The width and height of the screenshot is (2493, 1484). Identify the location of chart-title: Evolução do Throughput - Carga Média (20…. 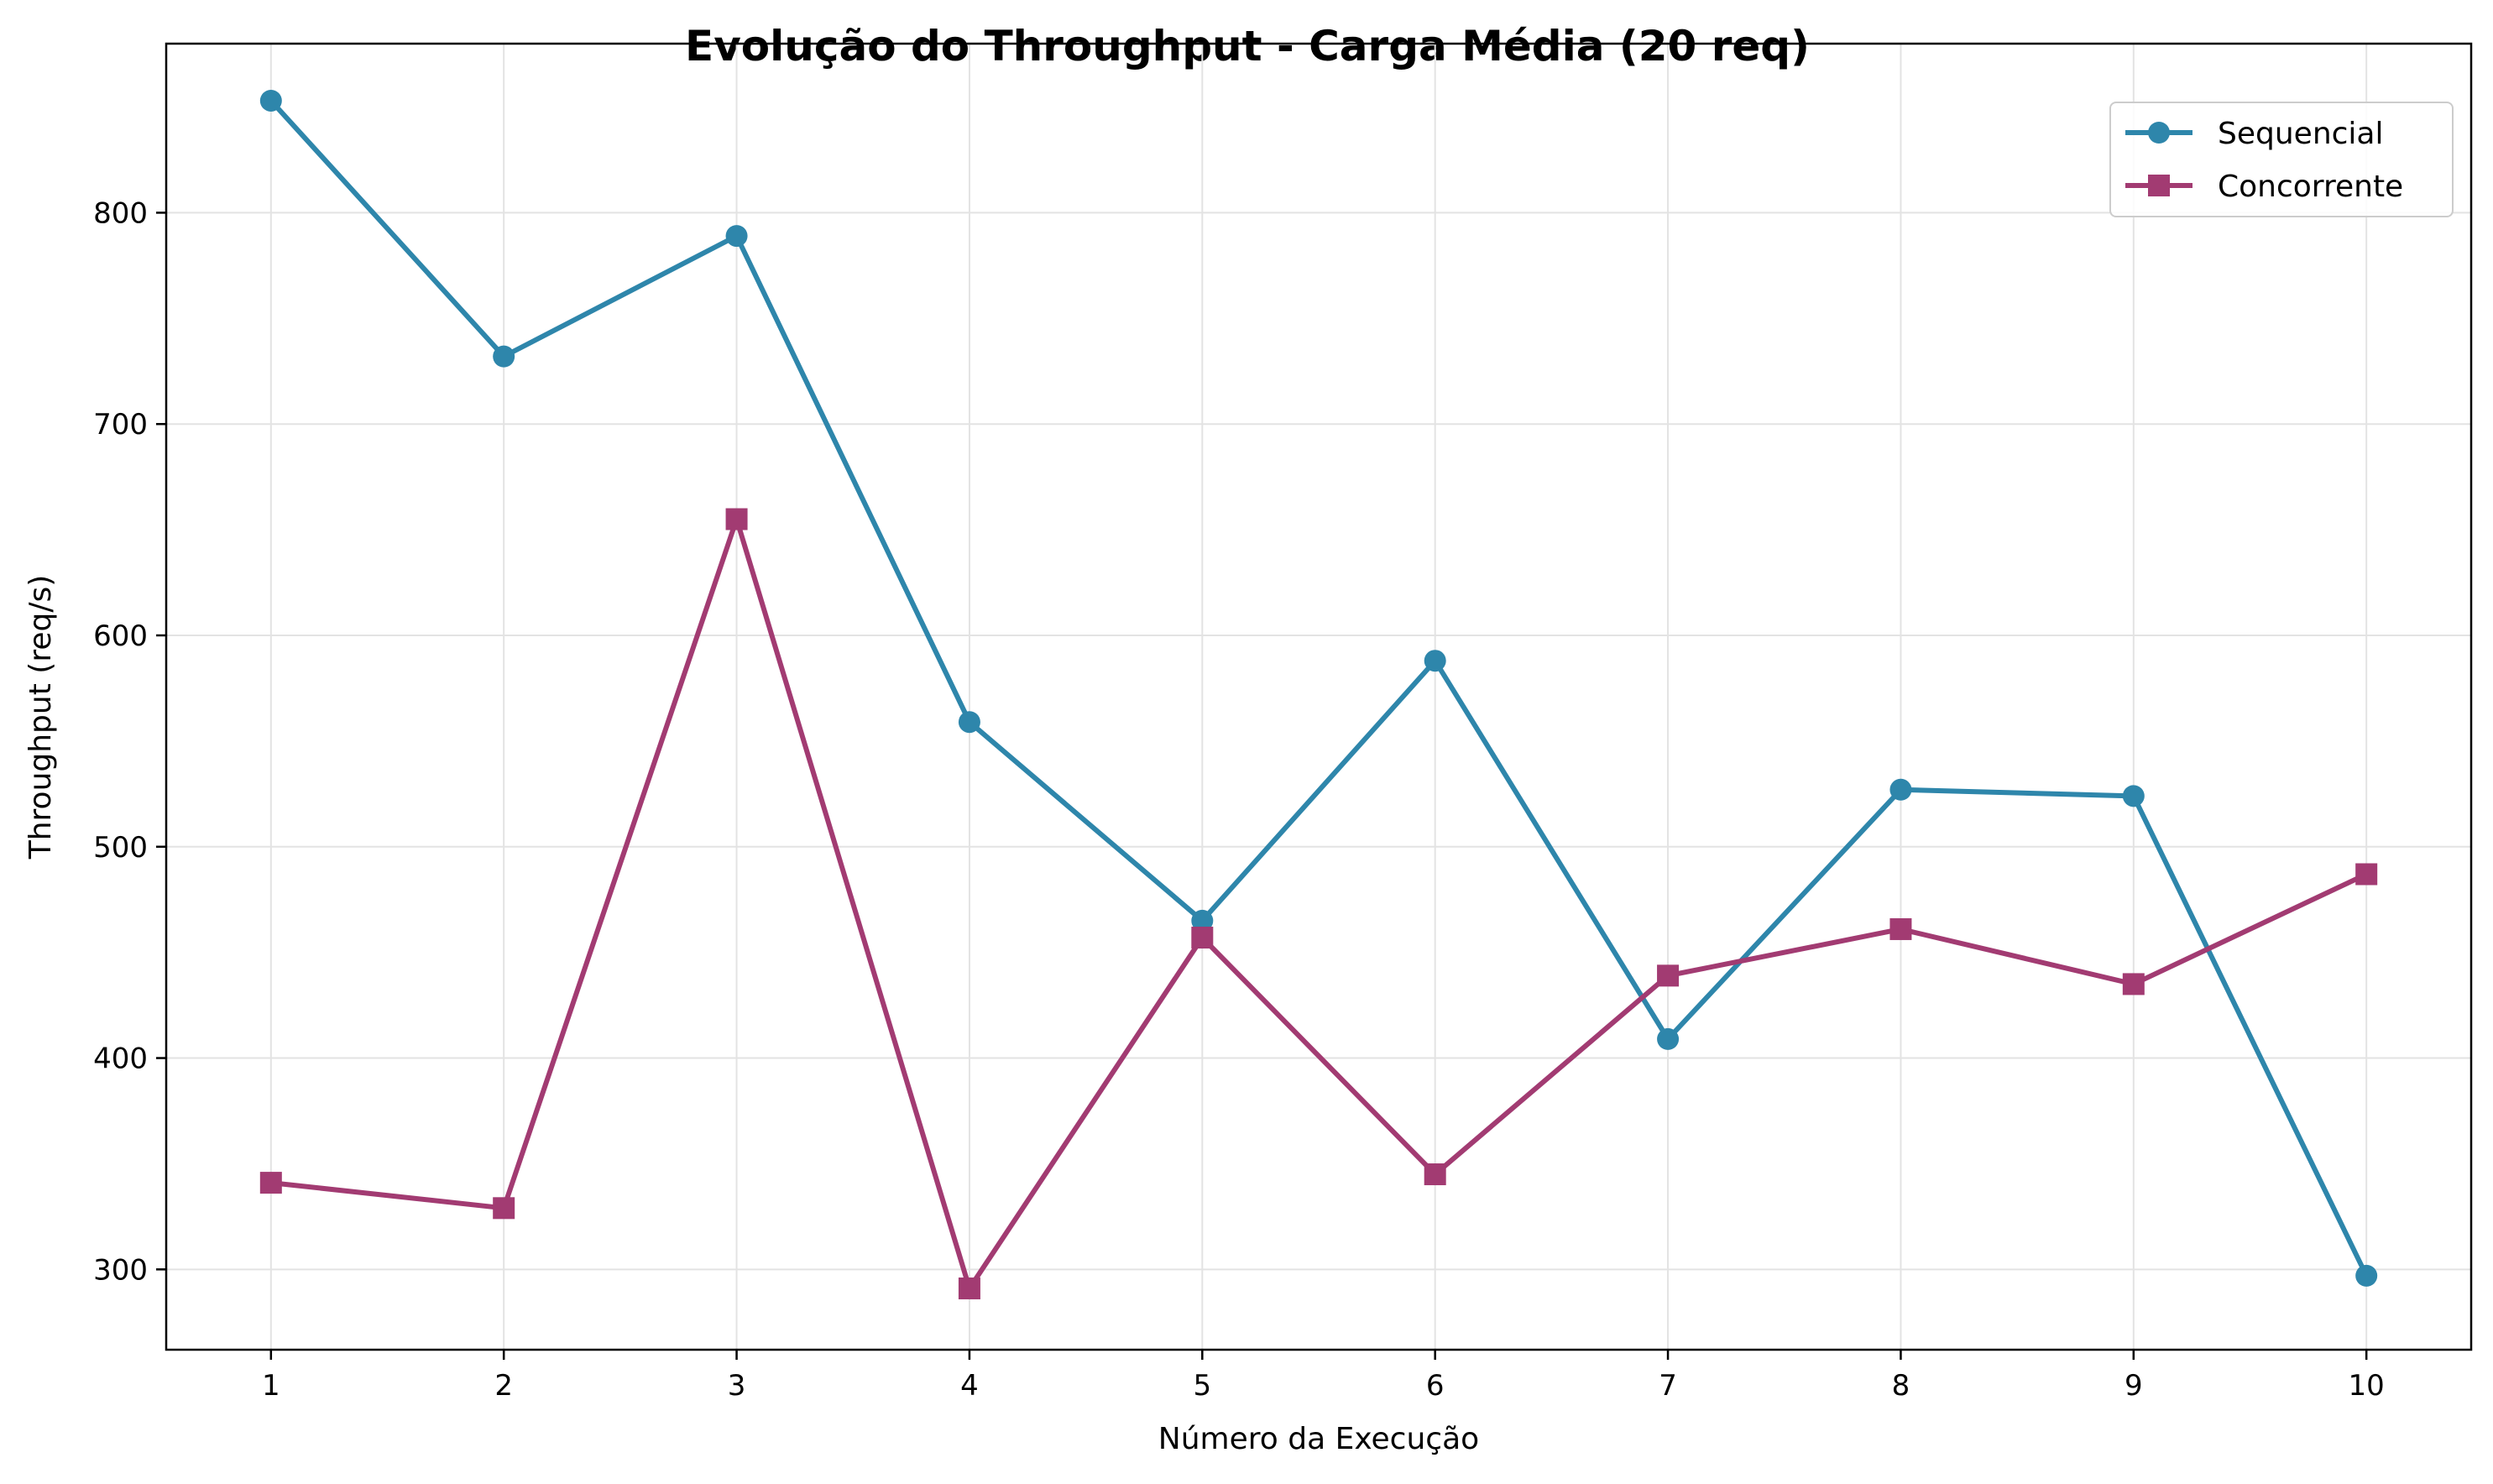
(1247, 46).